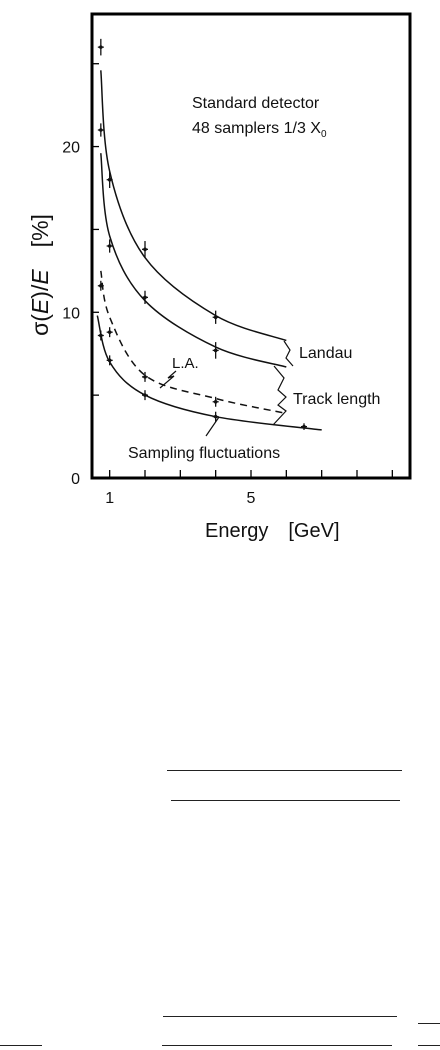 The width and height of the screenshot is (440, 1050). What do you see at coordinates (71, 313) in the screenshot?
I see `y-tick-label: 10` at bounding box center [71, 313].